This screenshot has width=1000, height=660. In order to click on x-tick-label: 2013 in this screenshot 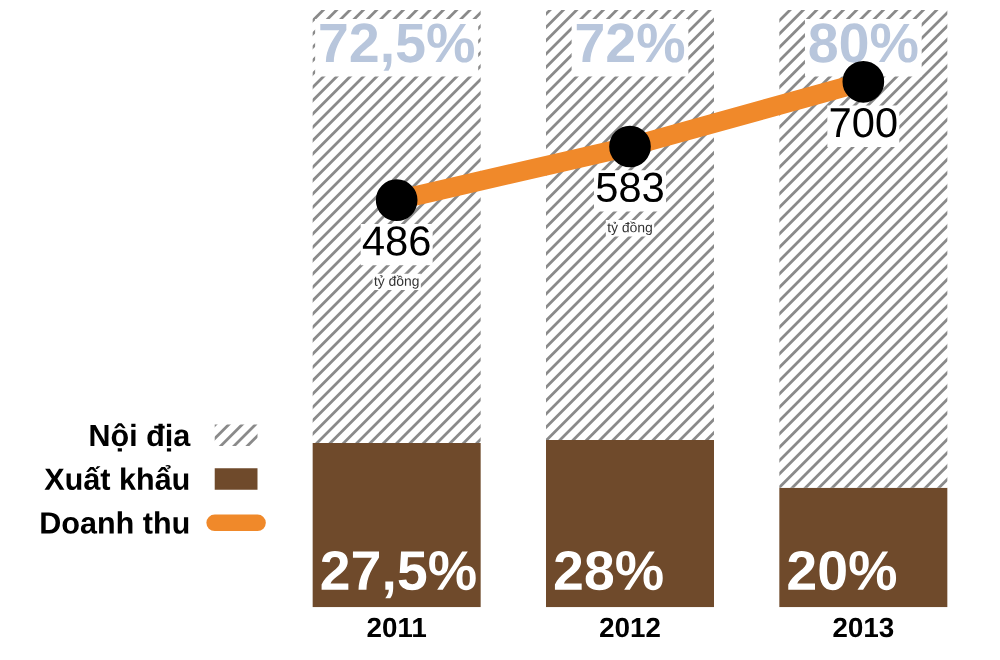, I will do `click(863, 627)`.